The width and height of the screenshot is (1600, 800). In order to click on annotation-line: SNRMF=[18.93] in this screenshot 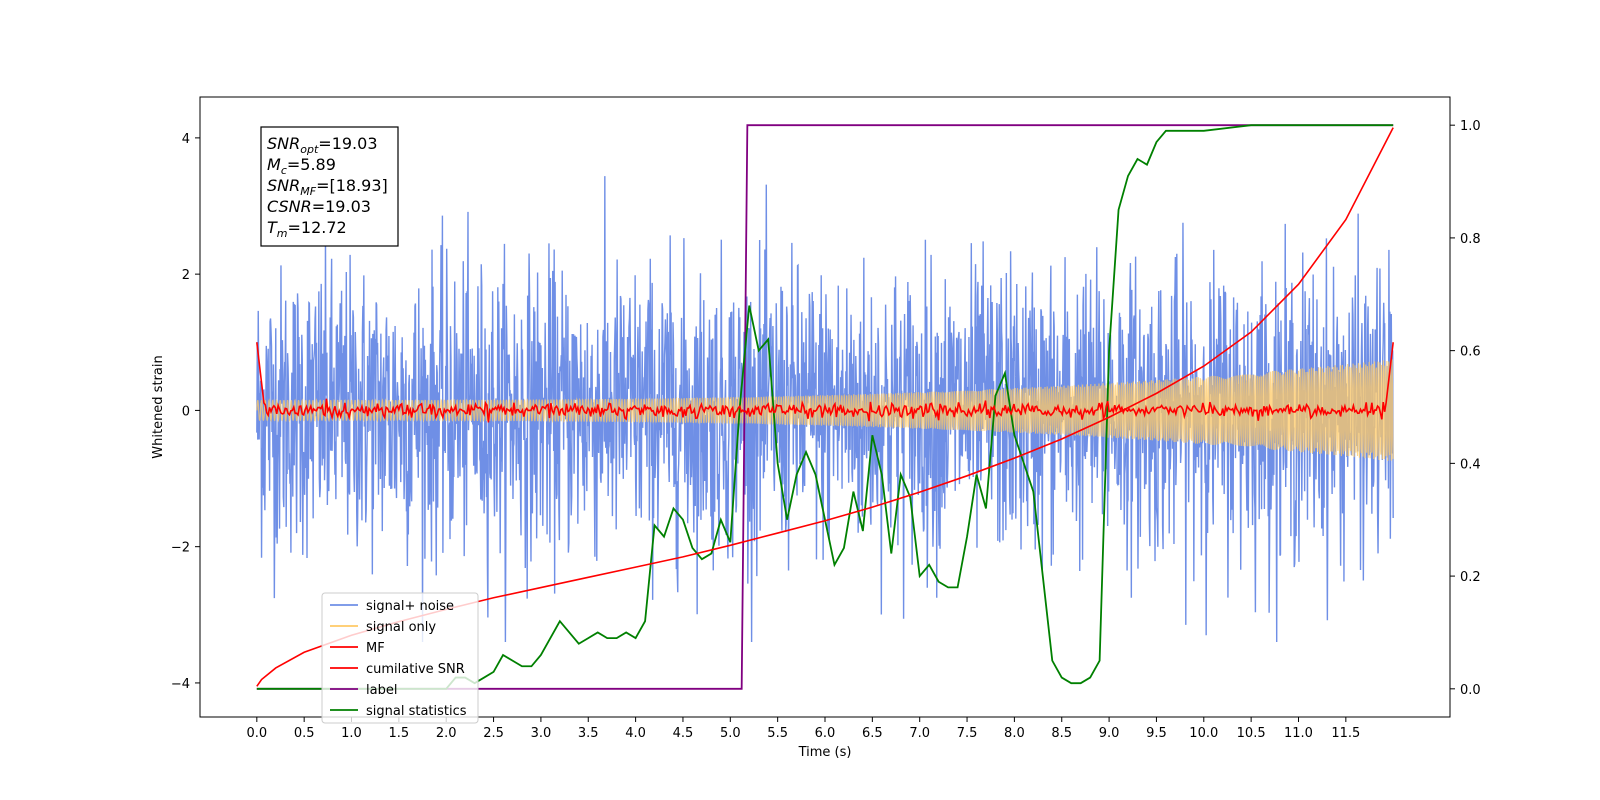, I will do `click(327, 187)`.